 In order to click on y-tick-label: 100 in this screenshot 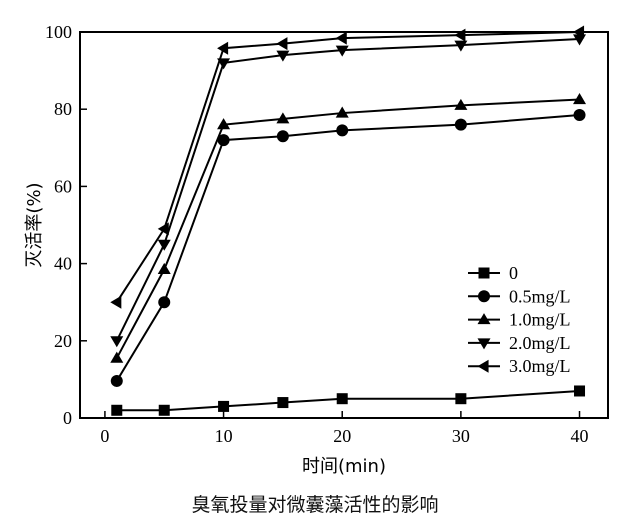, I will do `click(58, 32)`.